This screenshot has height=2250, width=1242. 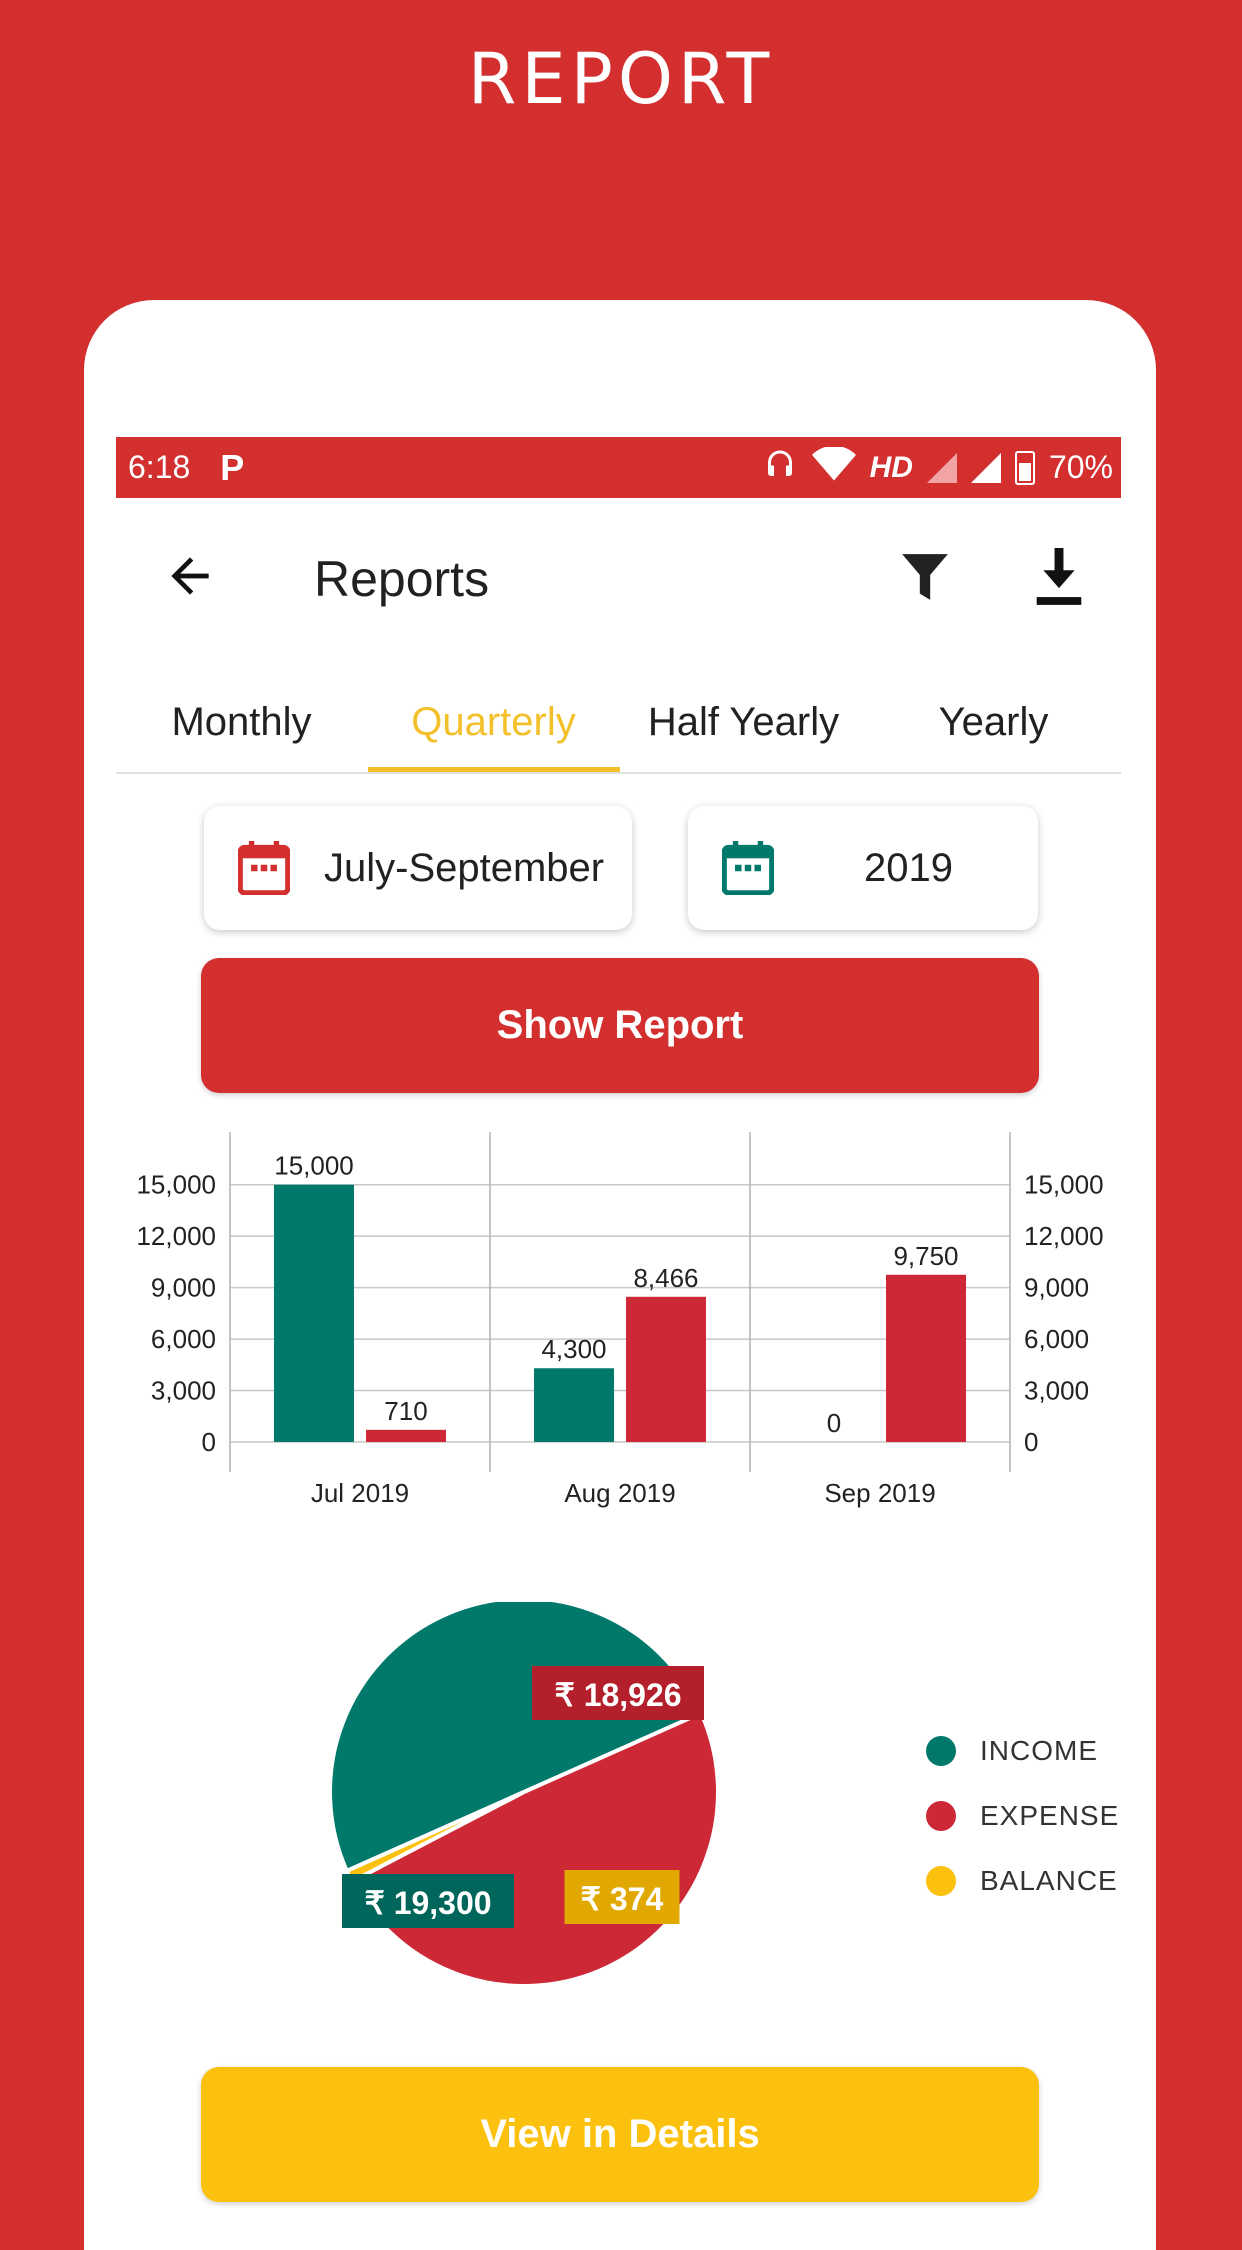 What do you see at coordinates (780, 468) in the screenshot?
I see `headphones-icon` at bounding box center [780, 468].